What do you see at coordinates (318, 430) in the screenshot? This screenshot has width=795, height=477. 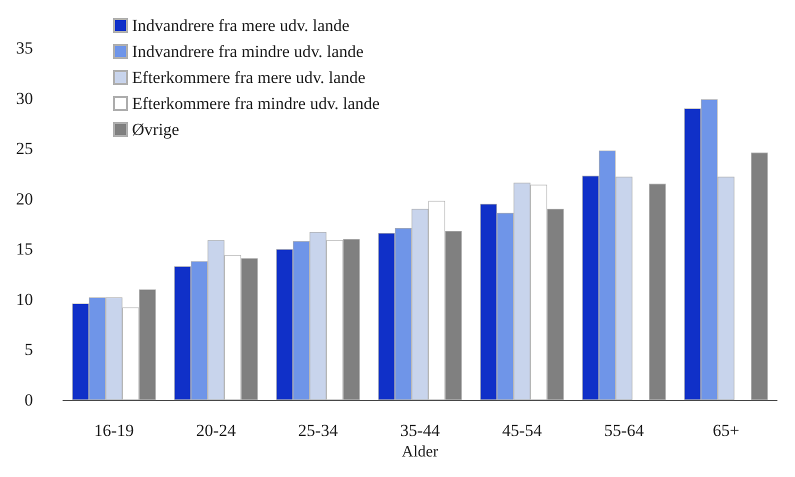 I see `x-tick-label: 25-34` at bounding box center [318, 430].